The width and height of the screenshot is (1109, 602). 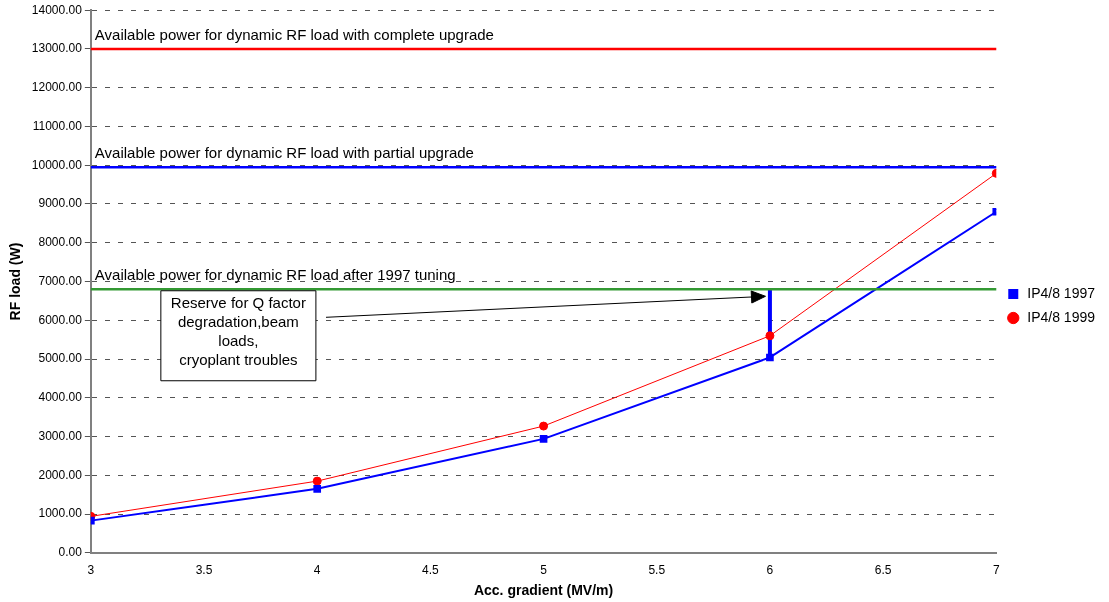 What do you see at coordinates (60, 319) in the screenshot?
I see `y-tick-label: 6000.00` at bounding box center [60, 319].